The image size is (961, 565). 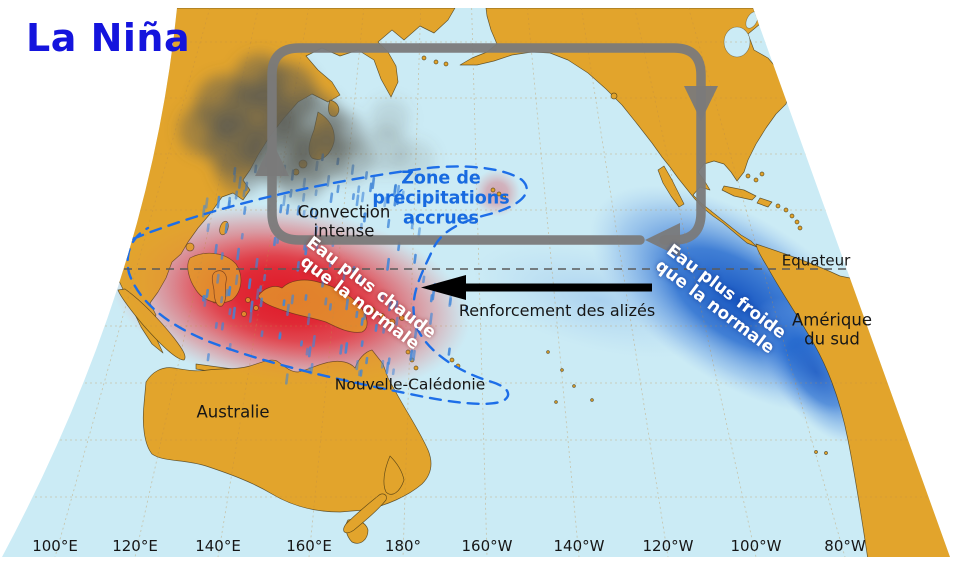 I want to click on label-precipitation-zone: Zone de précipitations accrues, so click(x=441, y=198).